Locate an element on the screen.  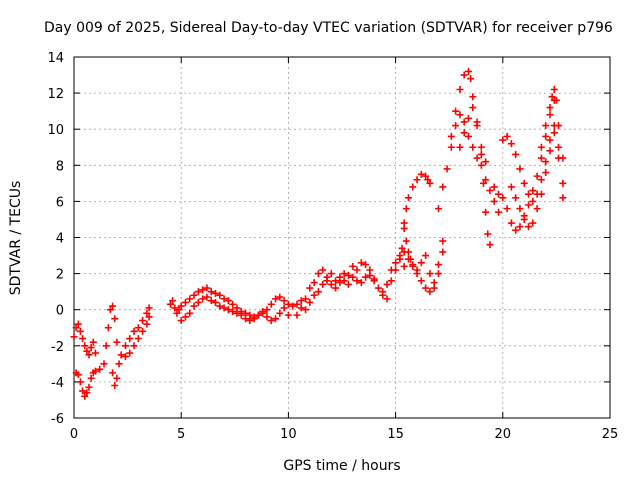
series-seg-h is located at coordinates (350, 285).